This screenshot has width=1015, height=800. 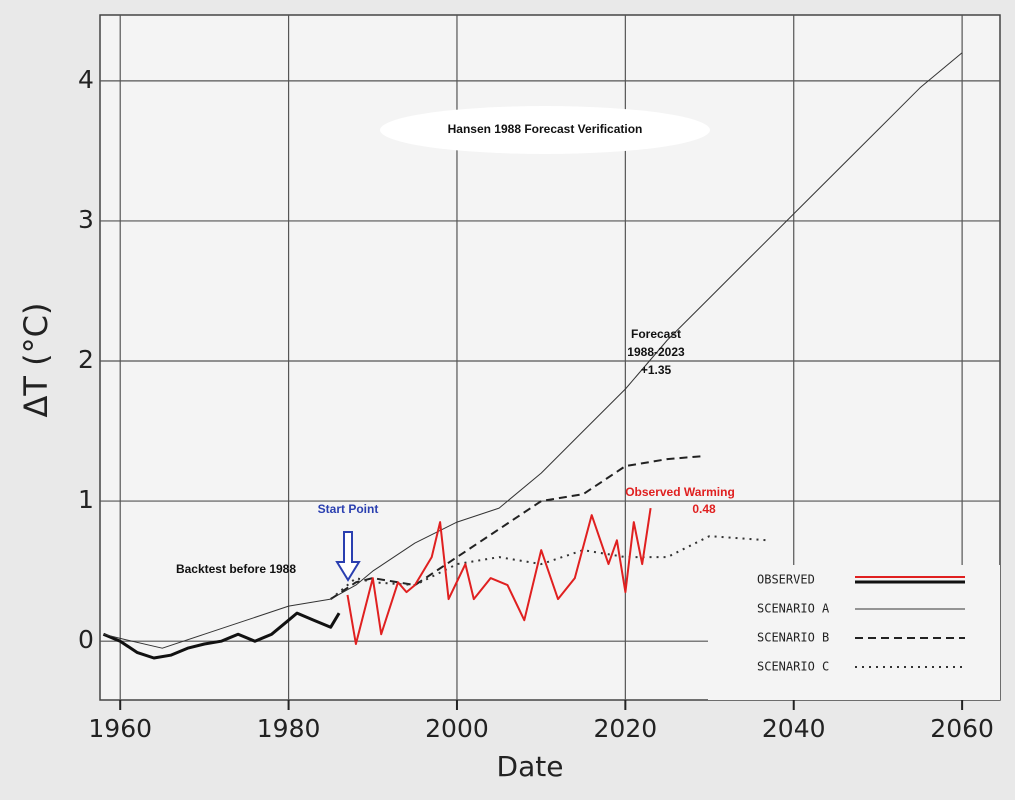 I want to click on x-tick-label: 2040, so click(x=794, y=728).